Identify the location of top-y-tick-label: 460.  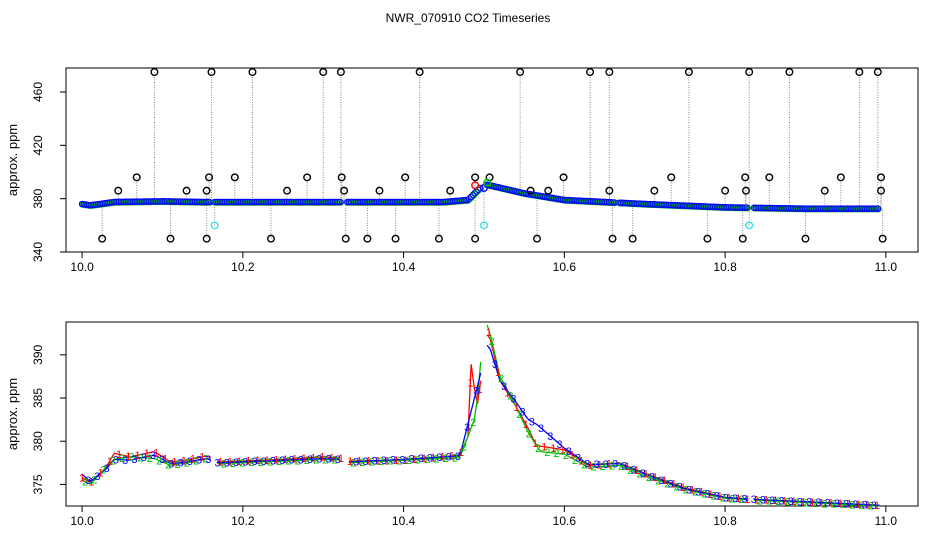
(38, 92).